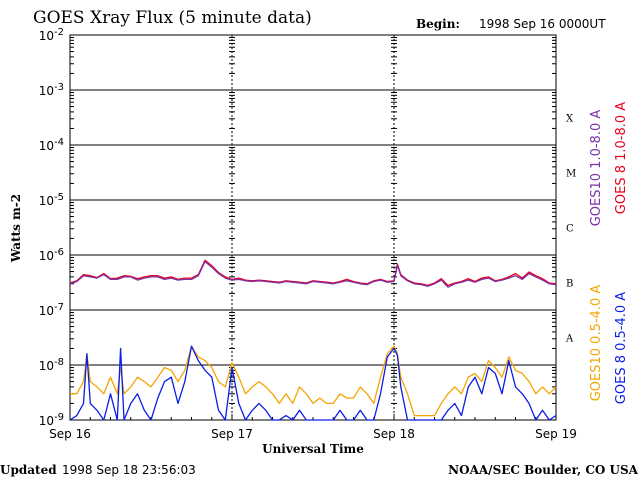  What do you see at coordinates (556, 434) in the screenshot?
I see `x-tick-label-3: Sep 19` at bounding box center [556, 434].